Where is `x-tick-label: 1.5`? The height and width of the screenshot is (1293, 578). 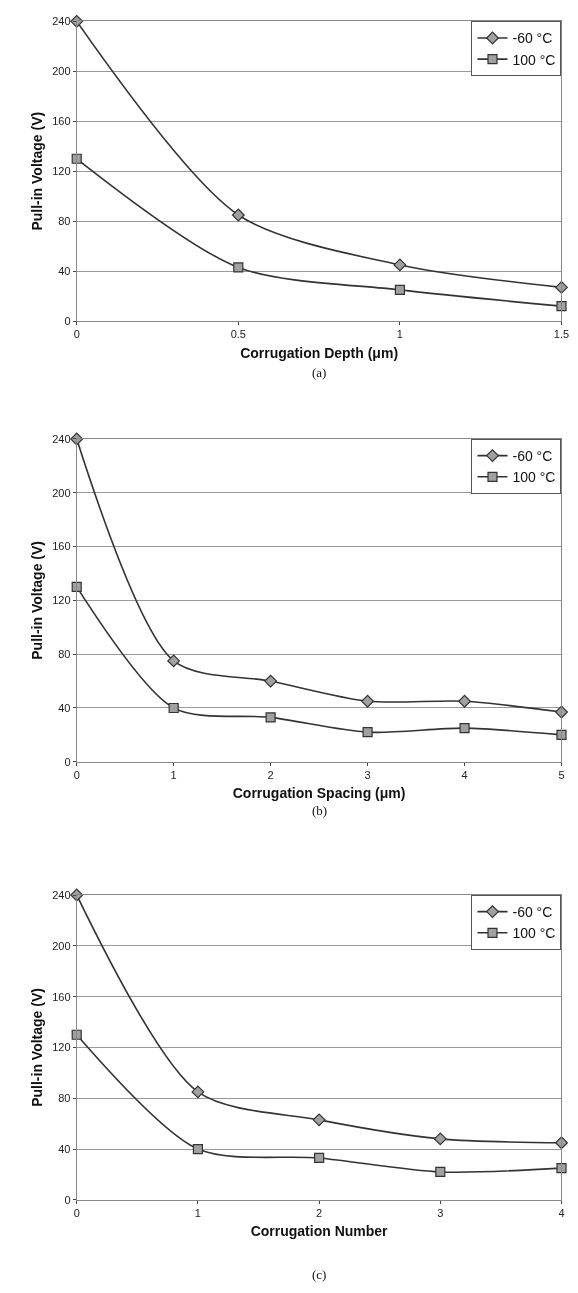
x-tick-label: 1.5 is located at coordinates (561, 334).